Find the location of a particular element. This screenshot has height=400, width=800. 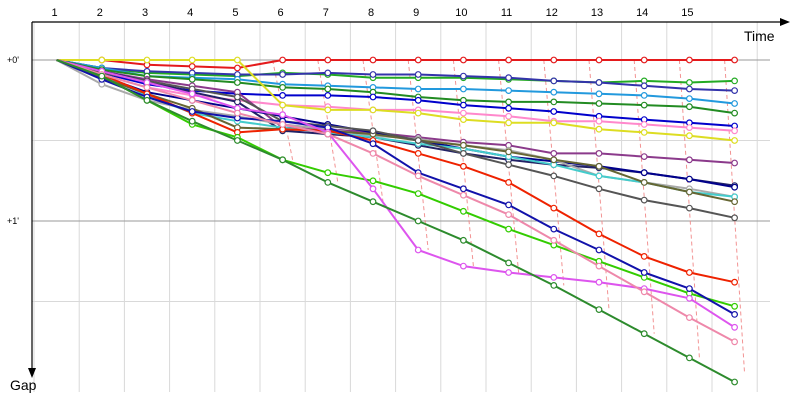

y-tick-label: +0' is located at coordinates (13, 60).